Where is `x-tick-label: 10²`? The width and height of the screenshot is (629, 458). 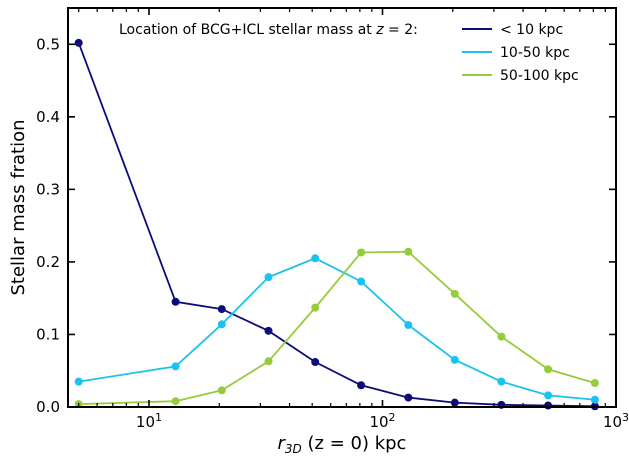 x-tick-label: 10² is located at coordinates (382, 421).